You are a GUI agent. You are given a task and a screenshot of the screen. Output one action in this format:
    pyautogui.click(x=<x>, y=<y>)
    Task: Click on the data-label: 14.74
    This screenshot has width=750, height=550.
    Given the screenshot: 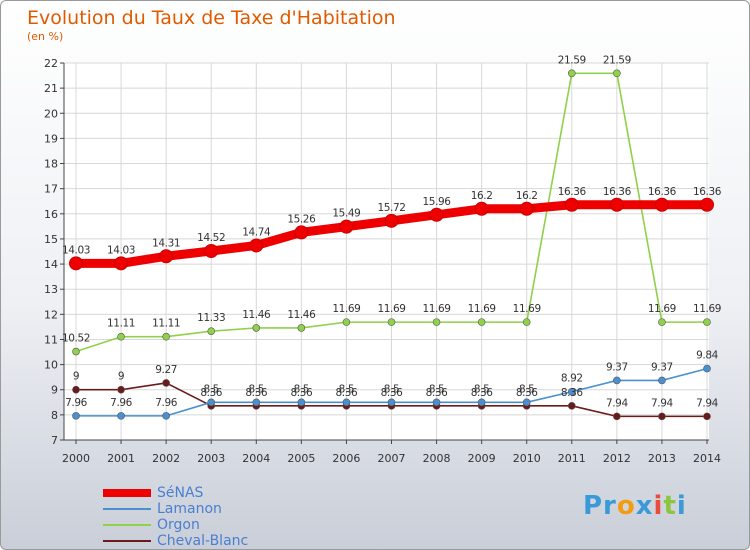 What is the action you would take?
    pyautogui.click(x=256, y=232)
    